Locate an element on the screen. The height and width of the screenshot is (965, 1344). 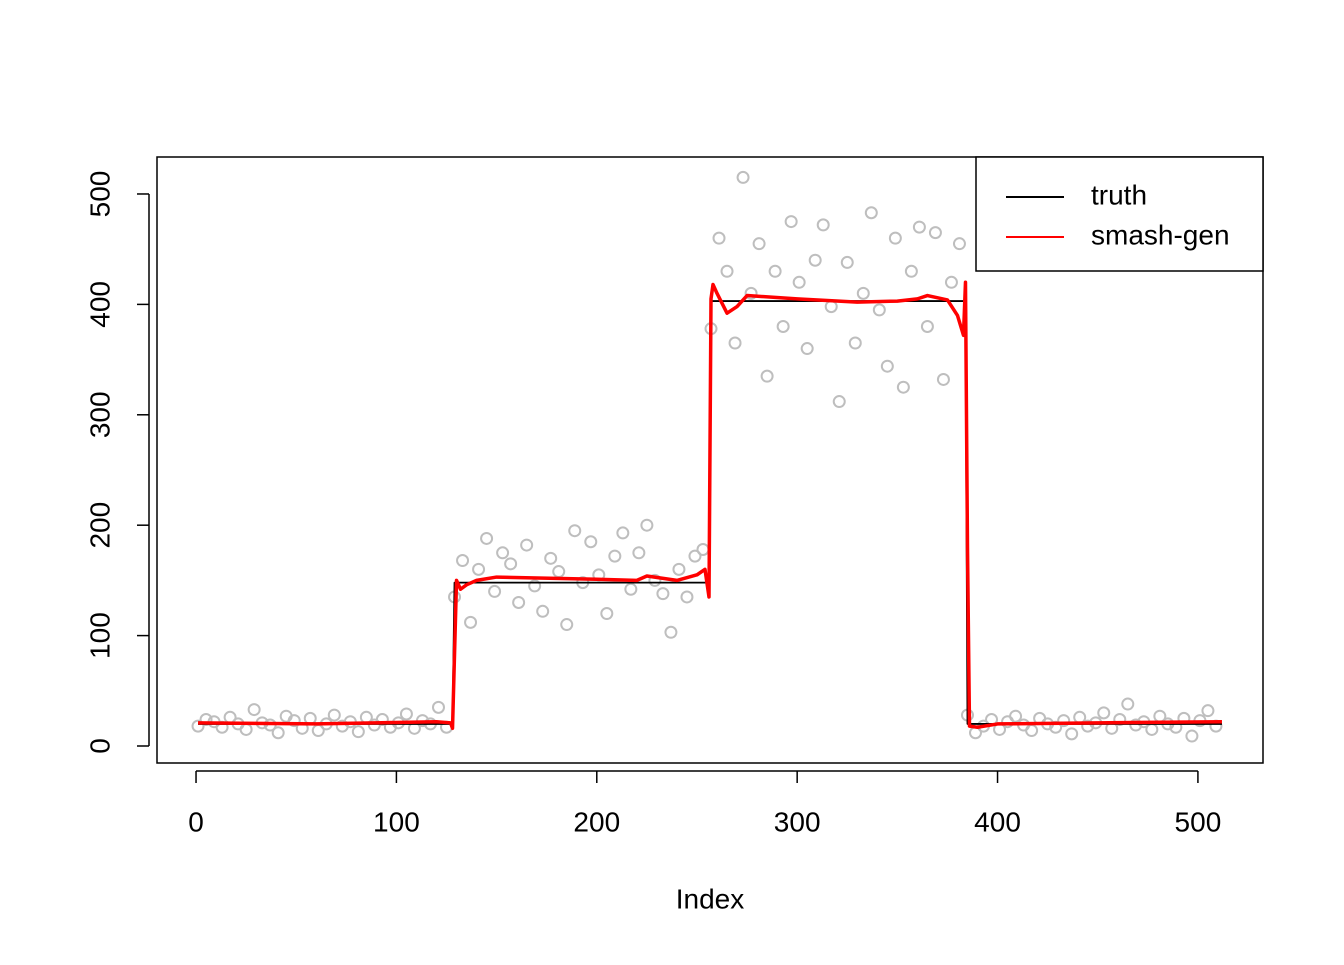
legend-label: smash-gen is located at coordinates (1160, 234).